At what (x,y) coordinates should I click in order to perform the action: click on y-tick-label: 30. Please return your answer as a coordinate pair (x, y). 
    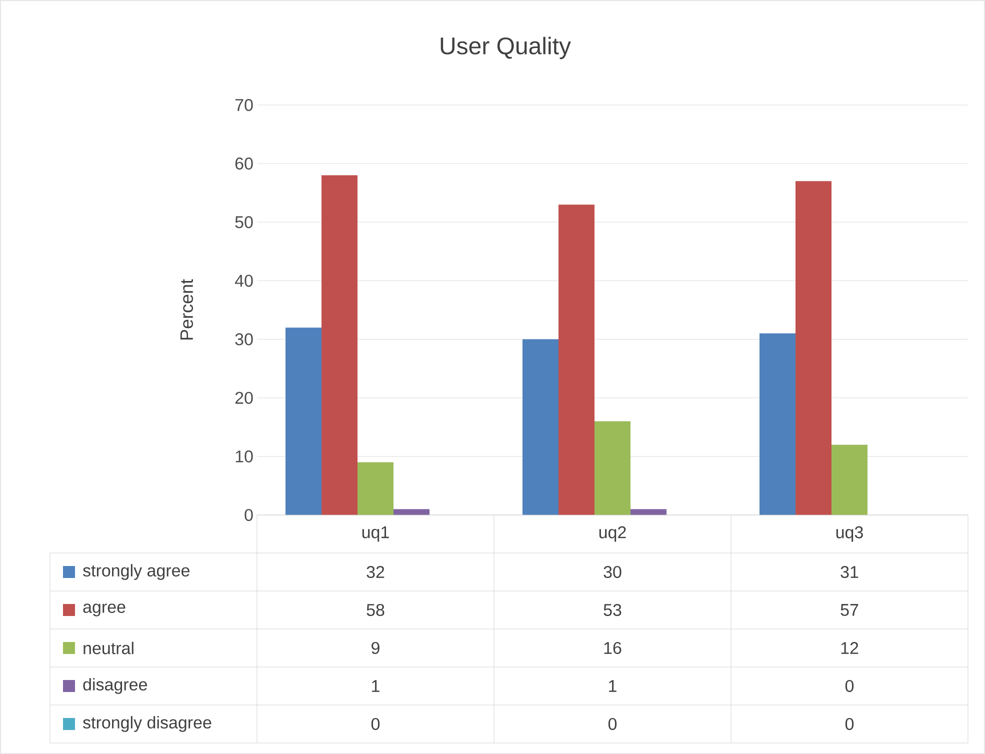
    Looking at the image, I should click on (244, 339).